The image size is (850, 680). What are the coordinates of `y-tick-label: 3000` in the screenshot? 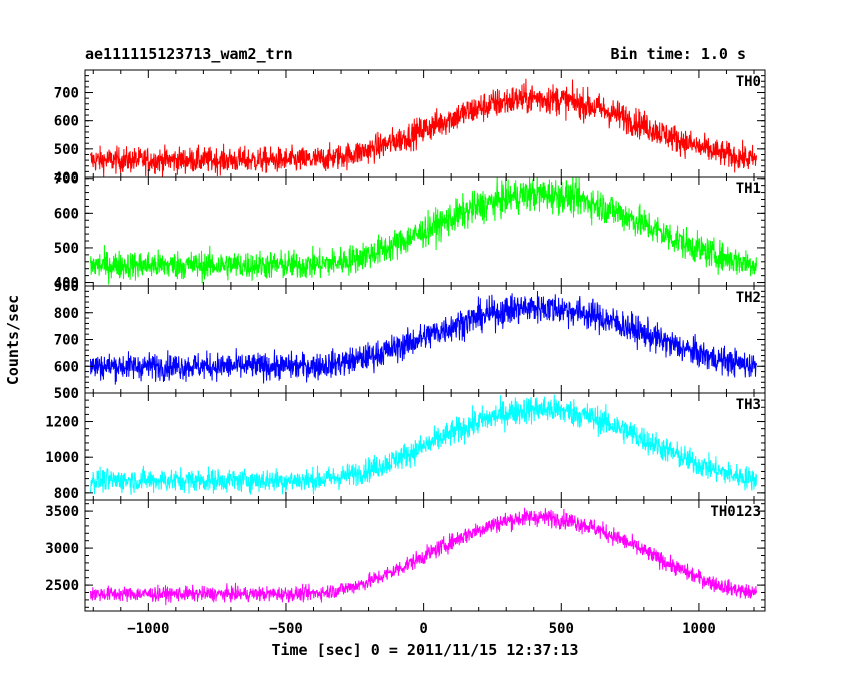 It's located at (62, 549).